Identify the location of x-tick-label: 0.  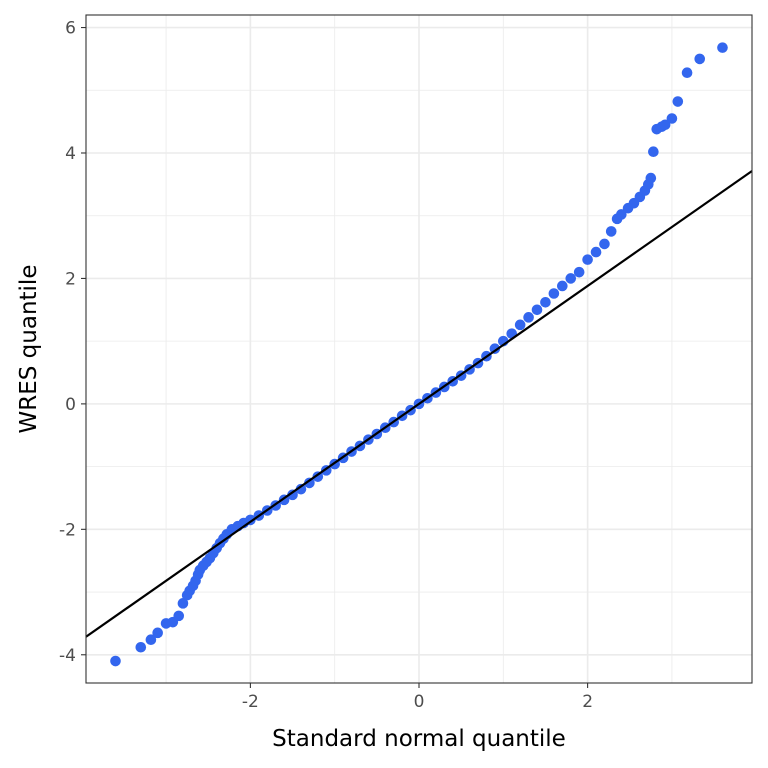
(419, 702).